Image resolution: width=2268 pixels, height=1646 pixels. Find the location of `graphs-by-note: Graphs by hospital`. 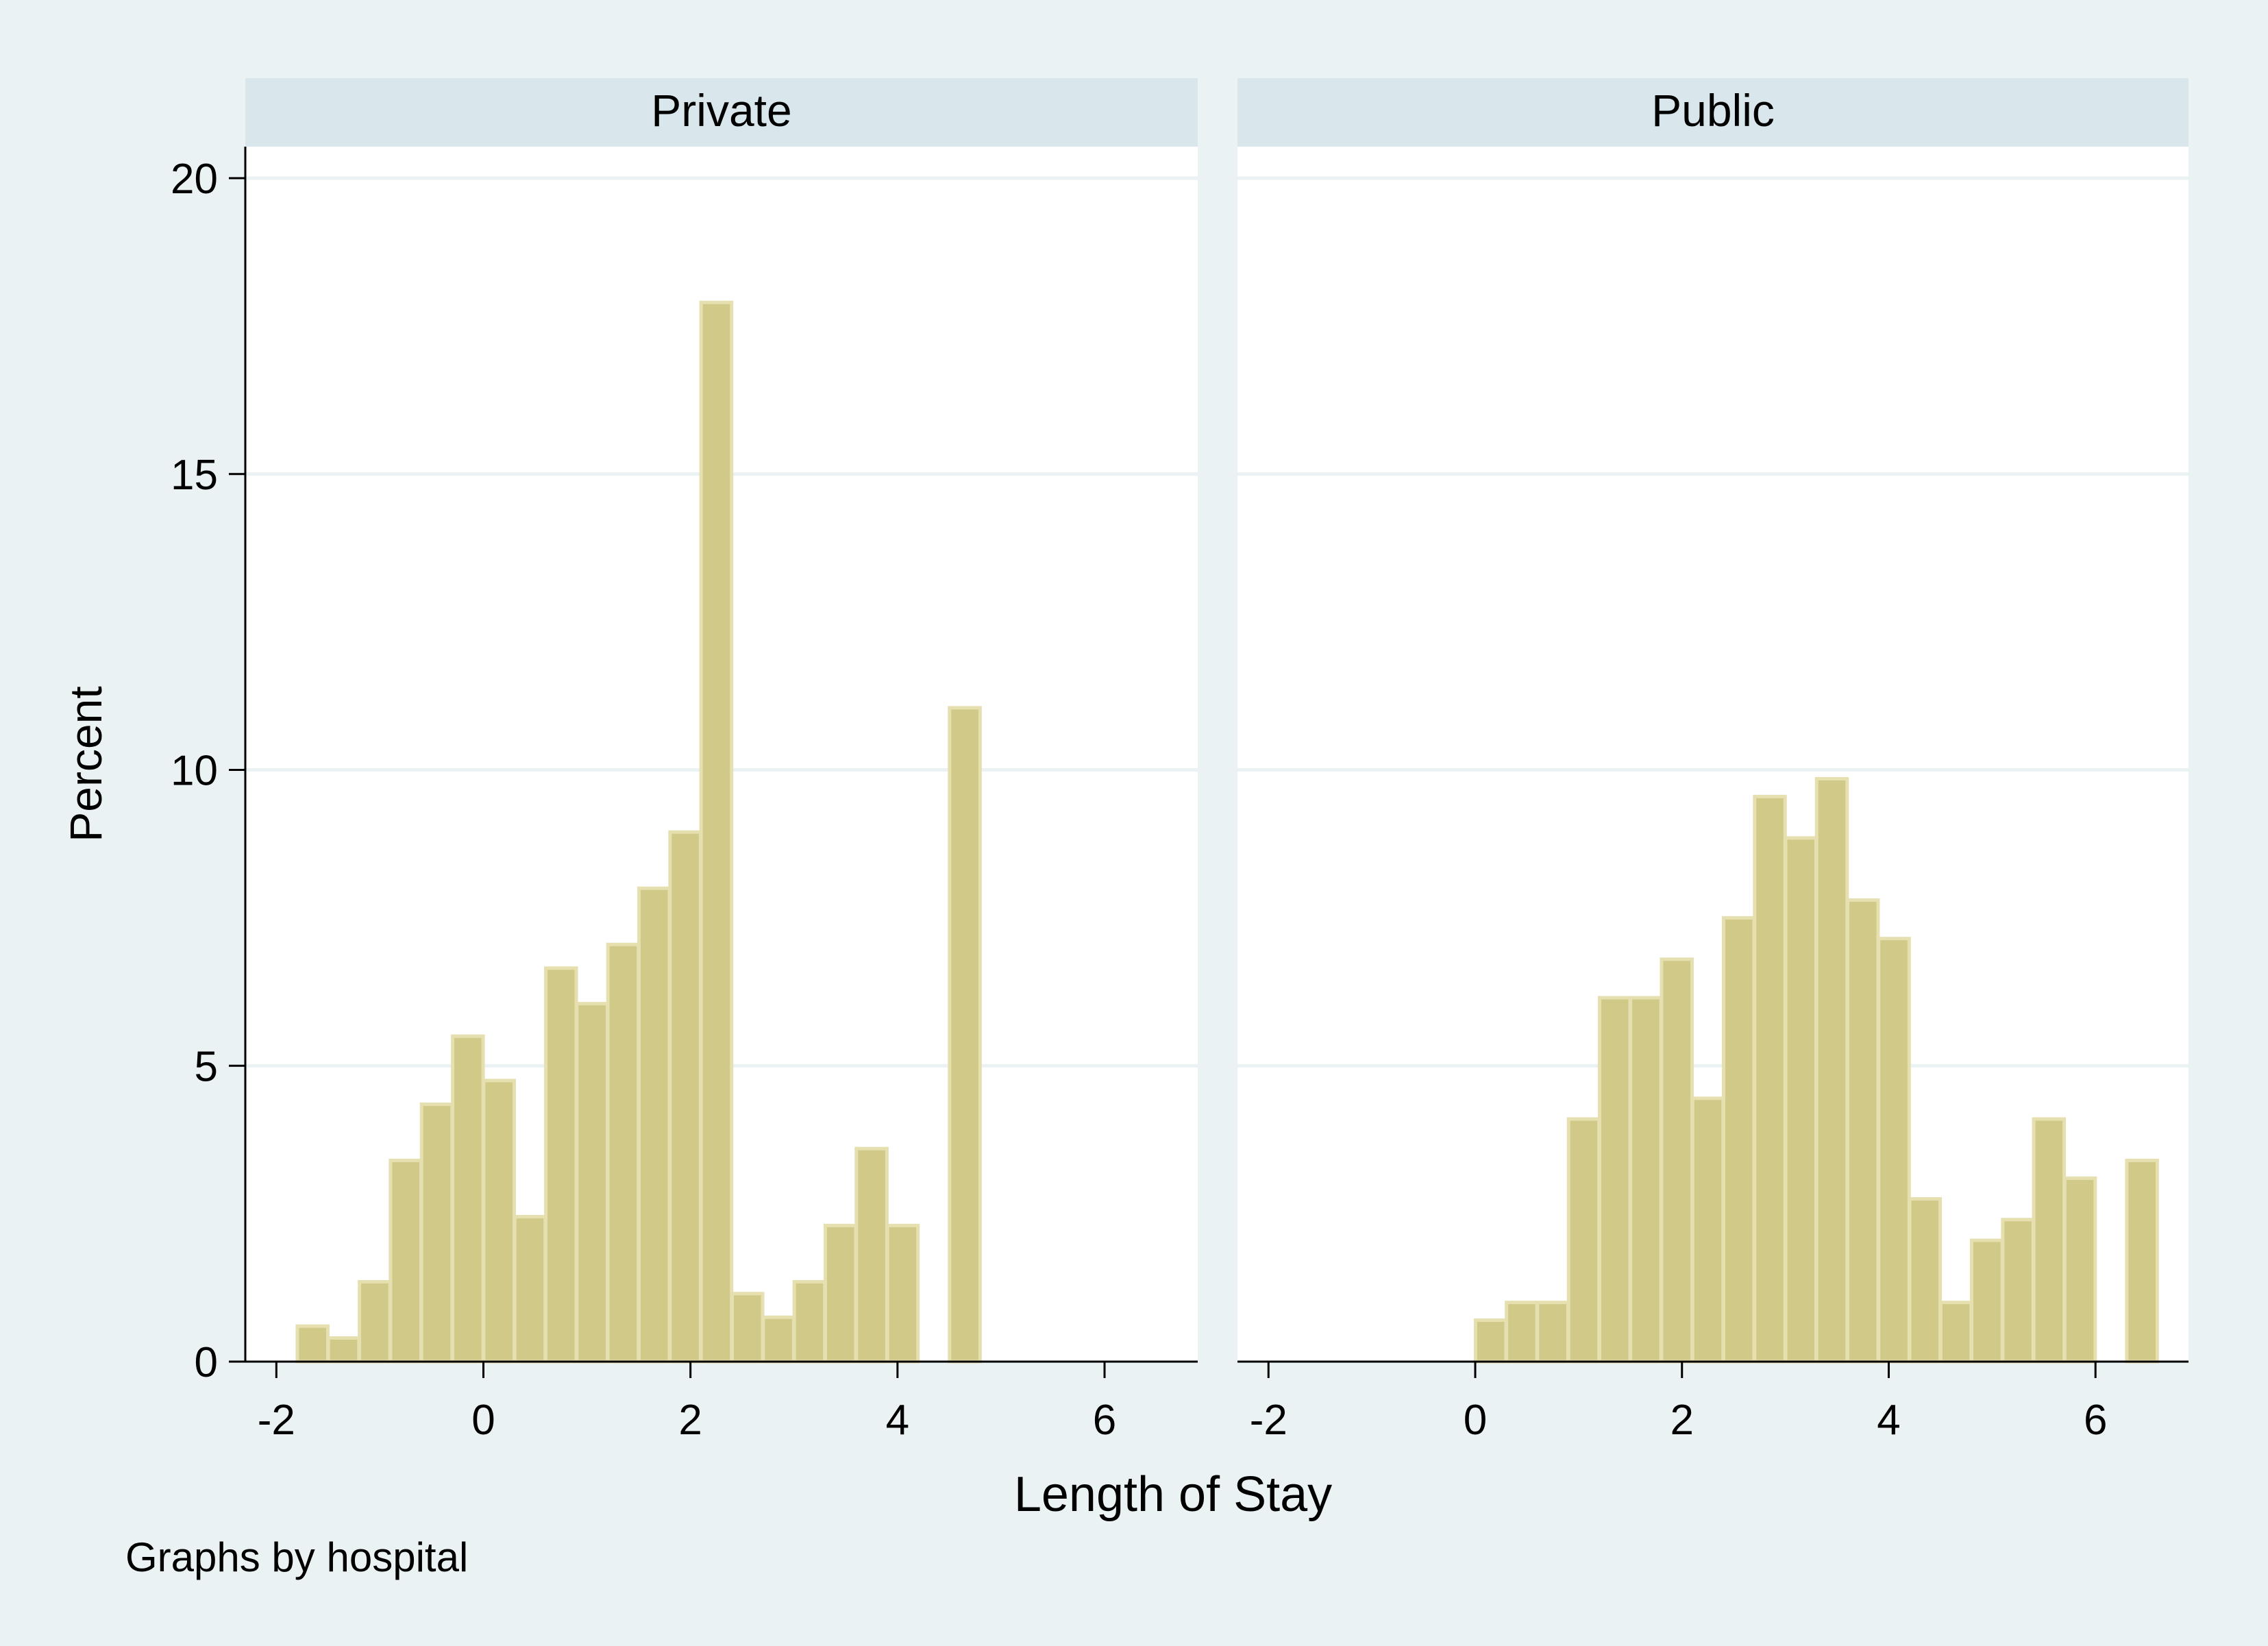

graphs-by-note: Graphs by hospital is located at coordinates (296, 1557).